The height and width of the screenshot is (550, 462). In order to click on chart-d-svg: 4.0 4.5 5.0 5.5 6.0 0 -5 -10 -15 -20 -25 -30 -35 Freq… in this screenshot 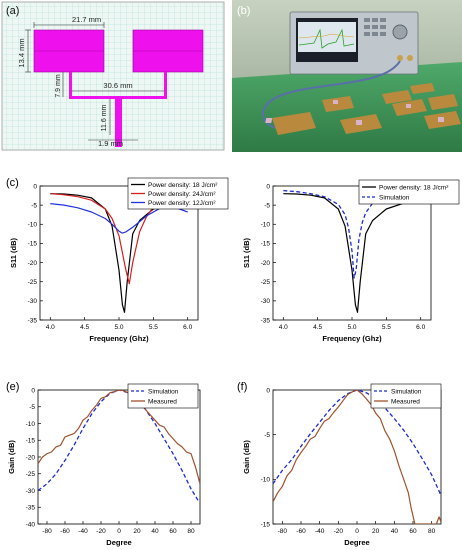, I will do `click(351, 261)`.